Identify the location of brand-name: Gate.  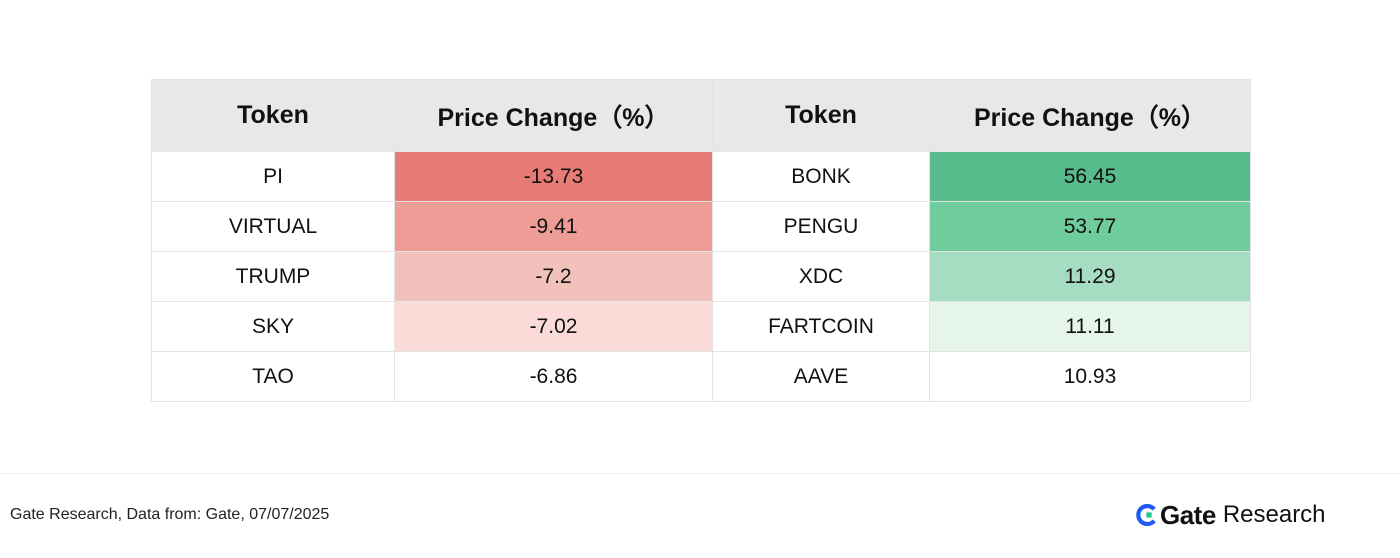
(1188, 514).